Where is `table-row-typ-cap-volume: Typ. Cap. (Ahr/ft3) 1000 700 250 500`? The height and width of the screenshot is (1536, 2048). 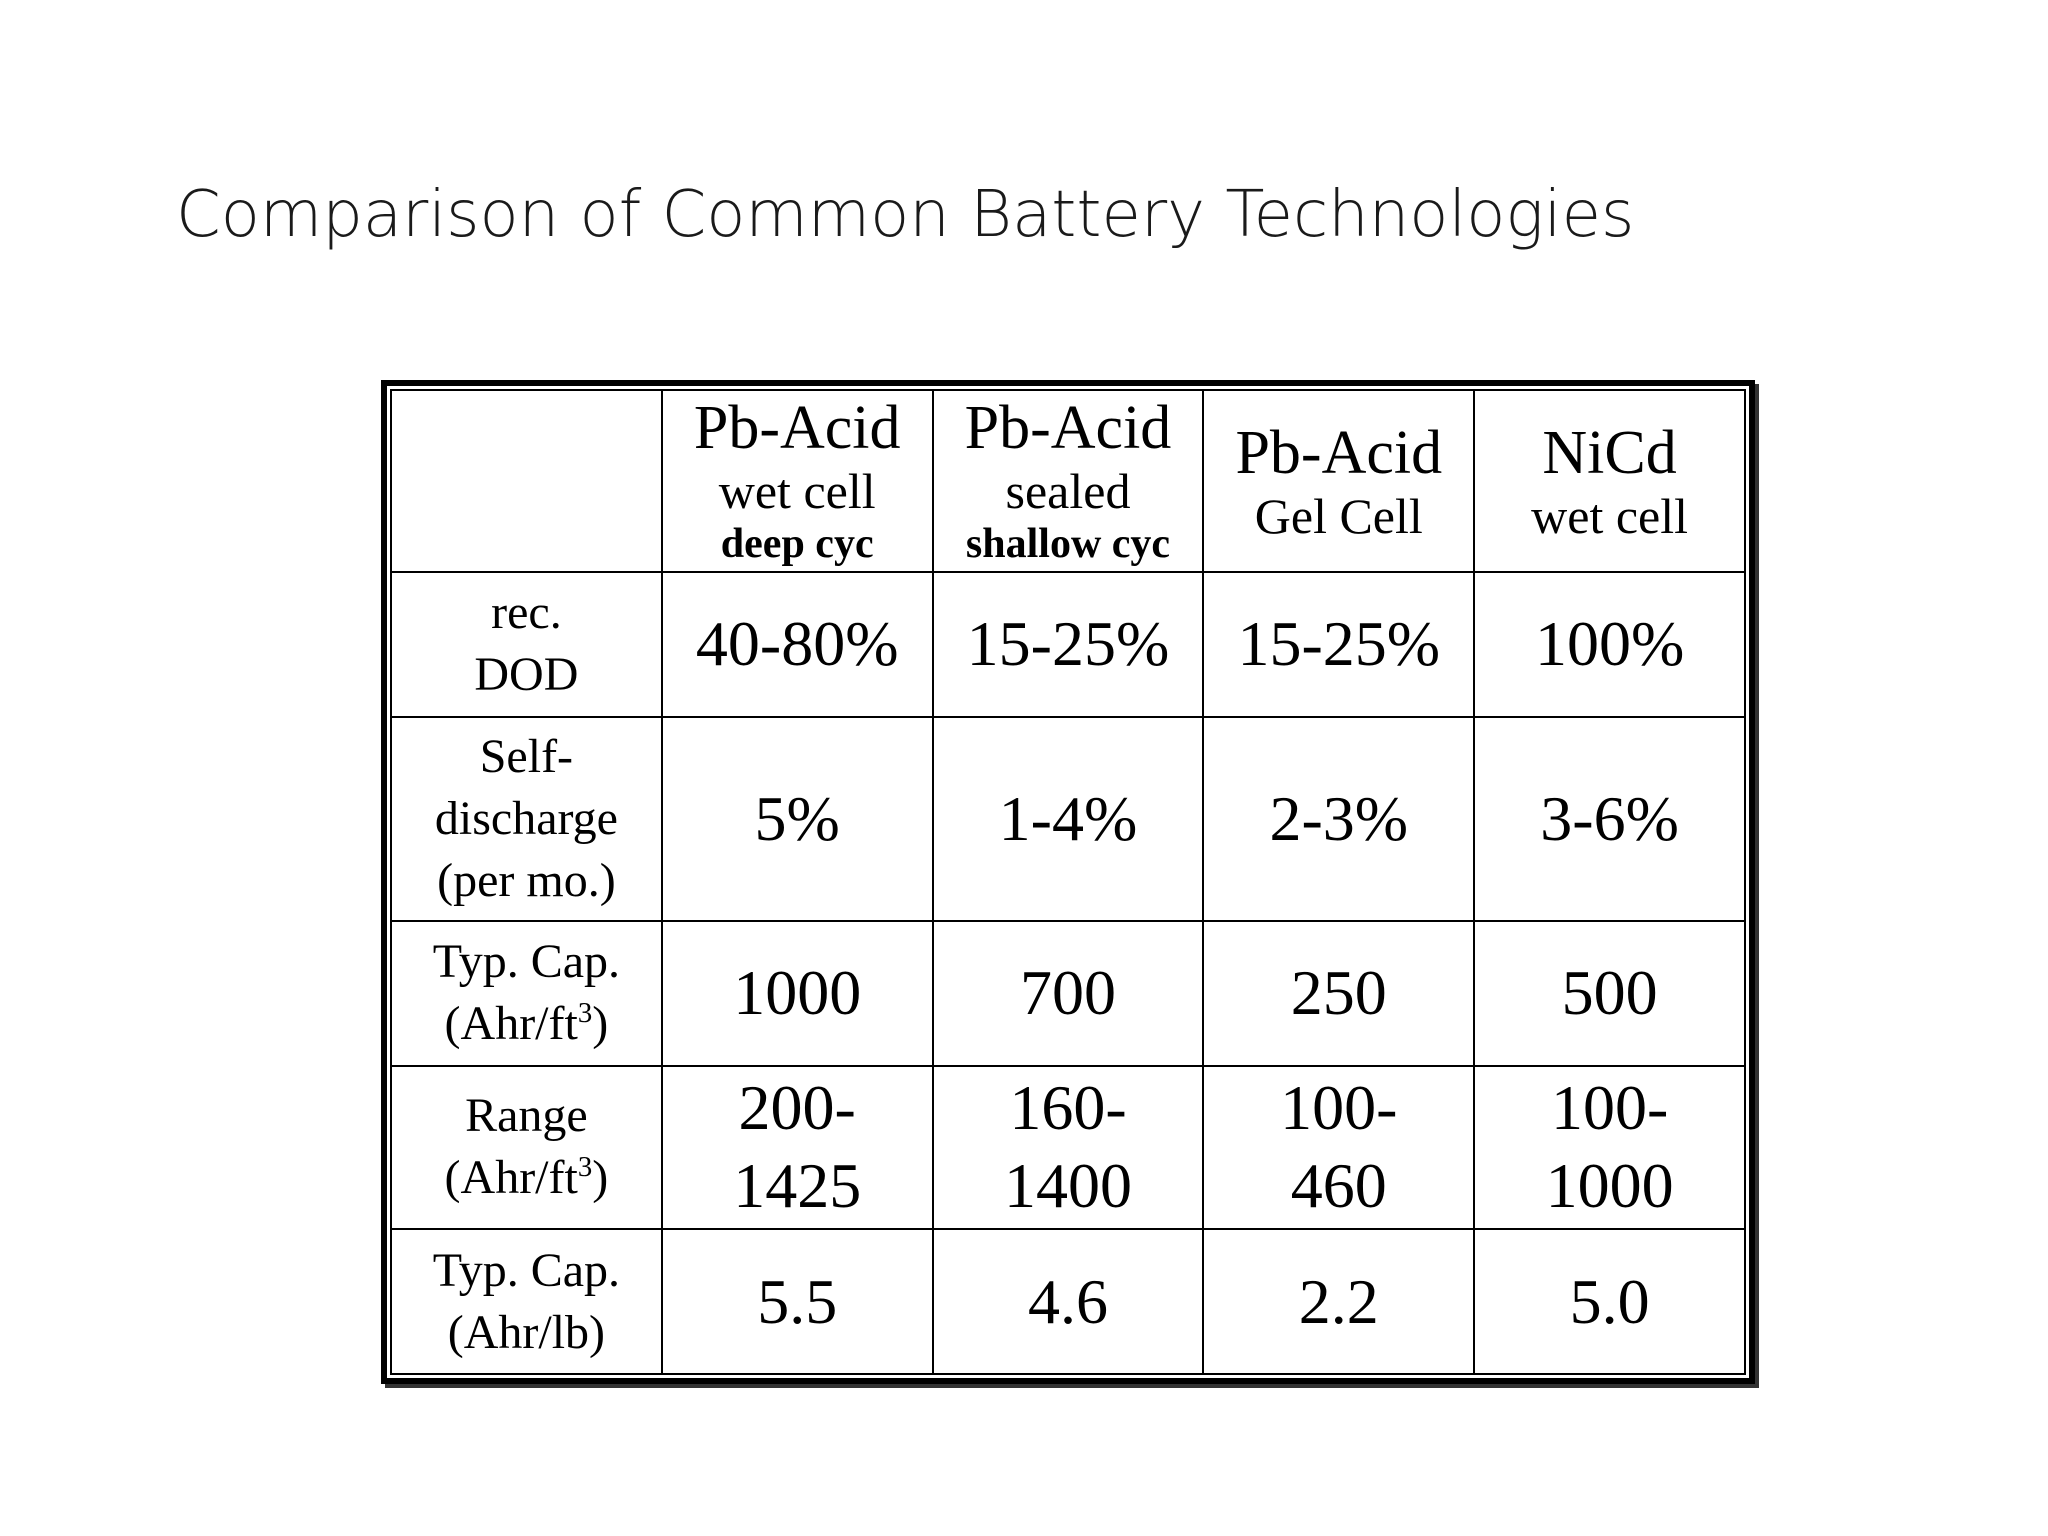 table-row-typ-cap-volume: Typ. Cap. (Ahr/ft3) 1000 700 250 500 is located at coordinates (1068, 993).